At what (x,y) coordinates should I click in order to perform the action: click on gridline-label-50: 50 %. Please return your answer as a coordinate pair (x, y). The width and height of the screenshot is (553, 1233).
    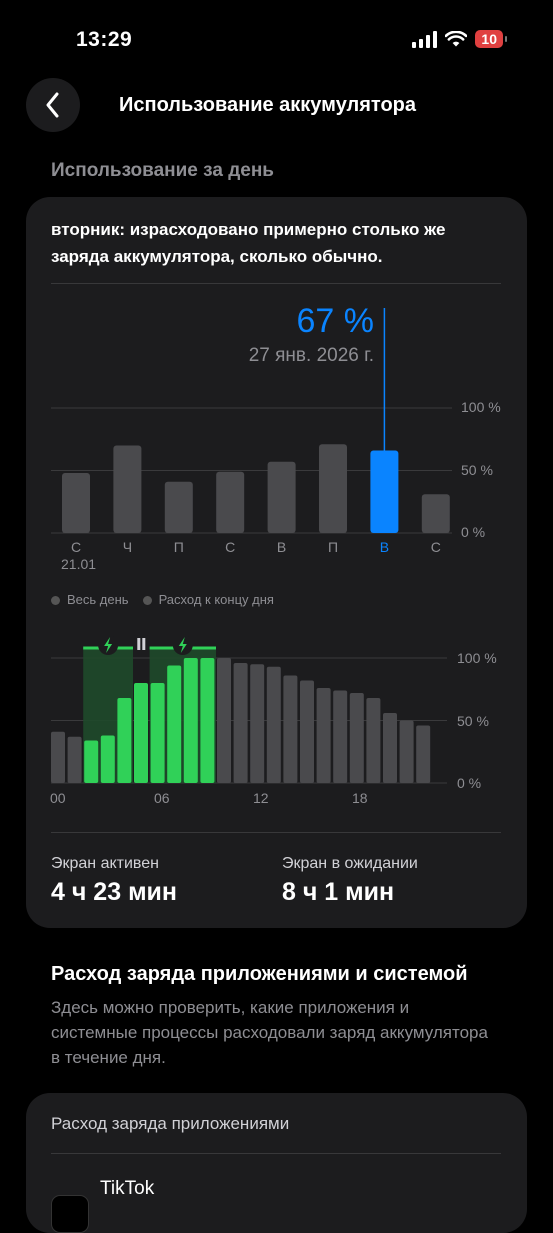
    Looking at the image, I should click on (477, 470).